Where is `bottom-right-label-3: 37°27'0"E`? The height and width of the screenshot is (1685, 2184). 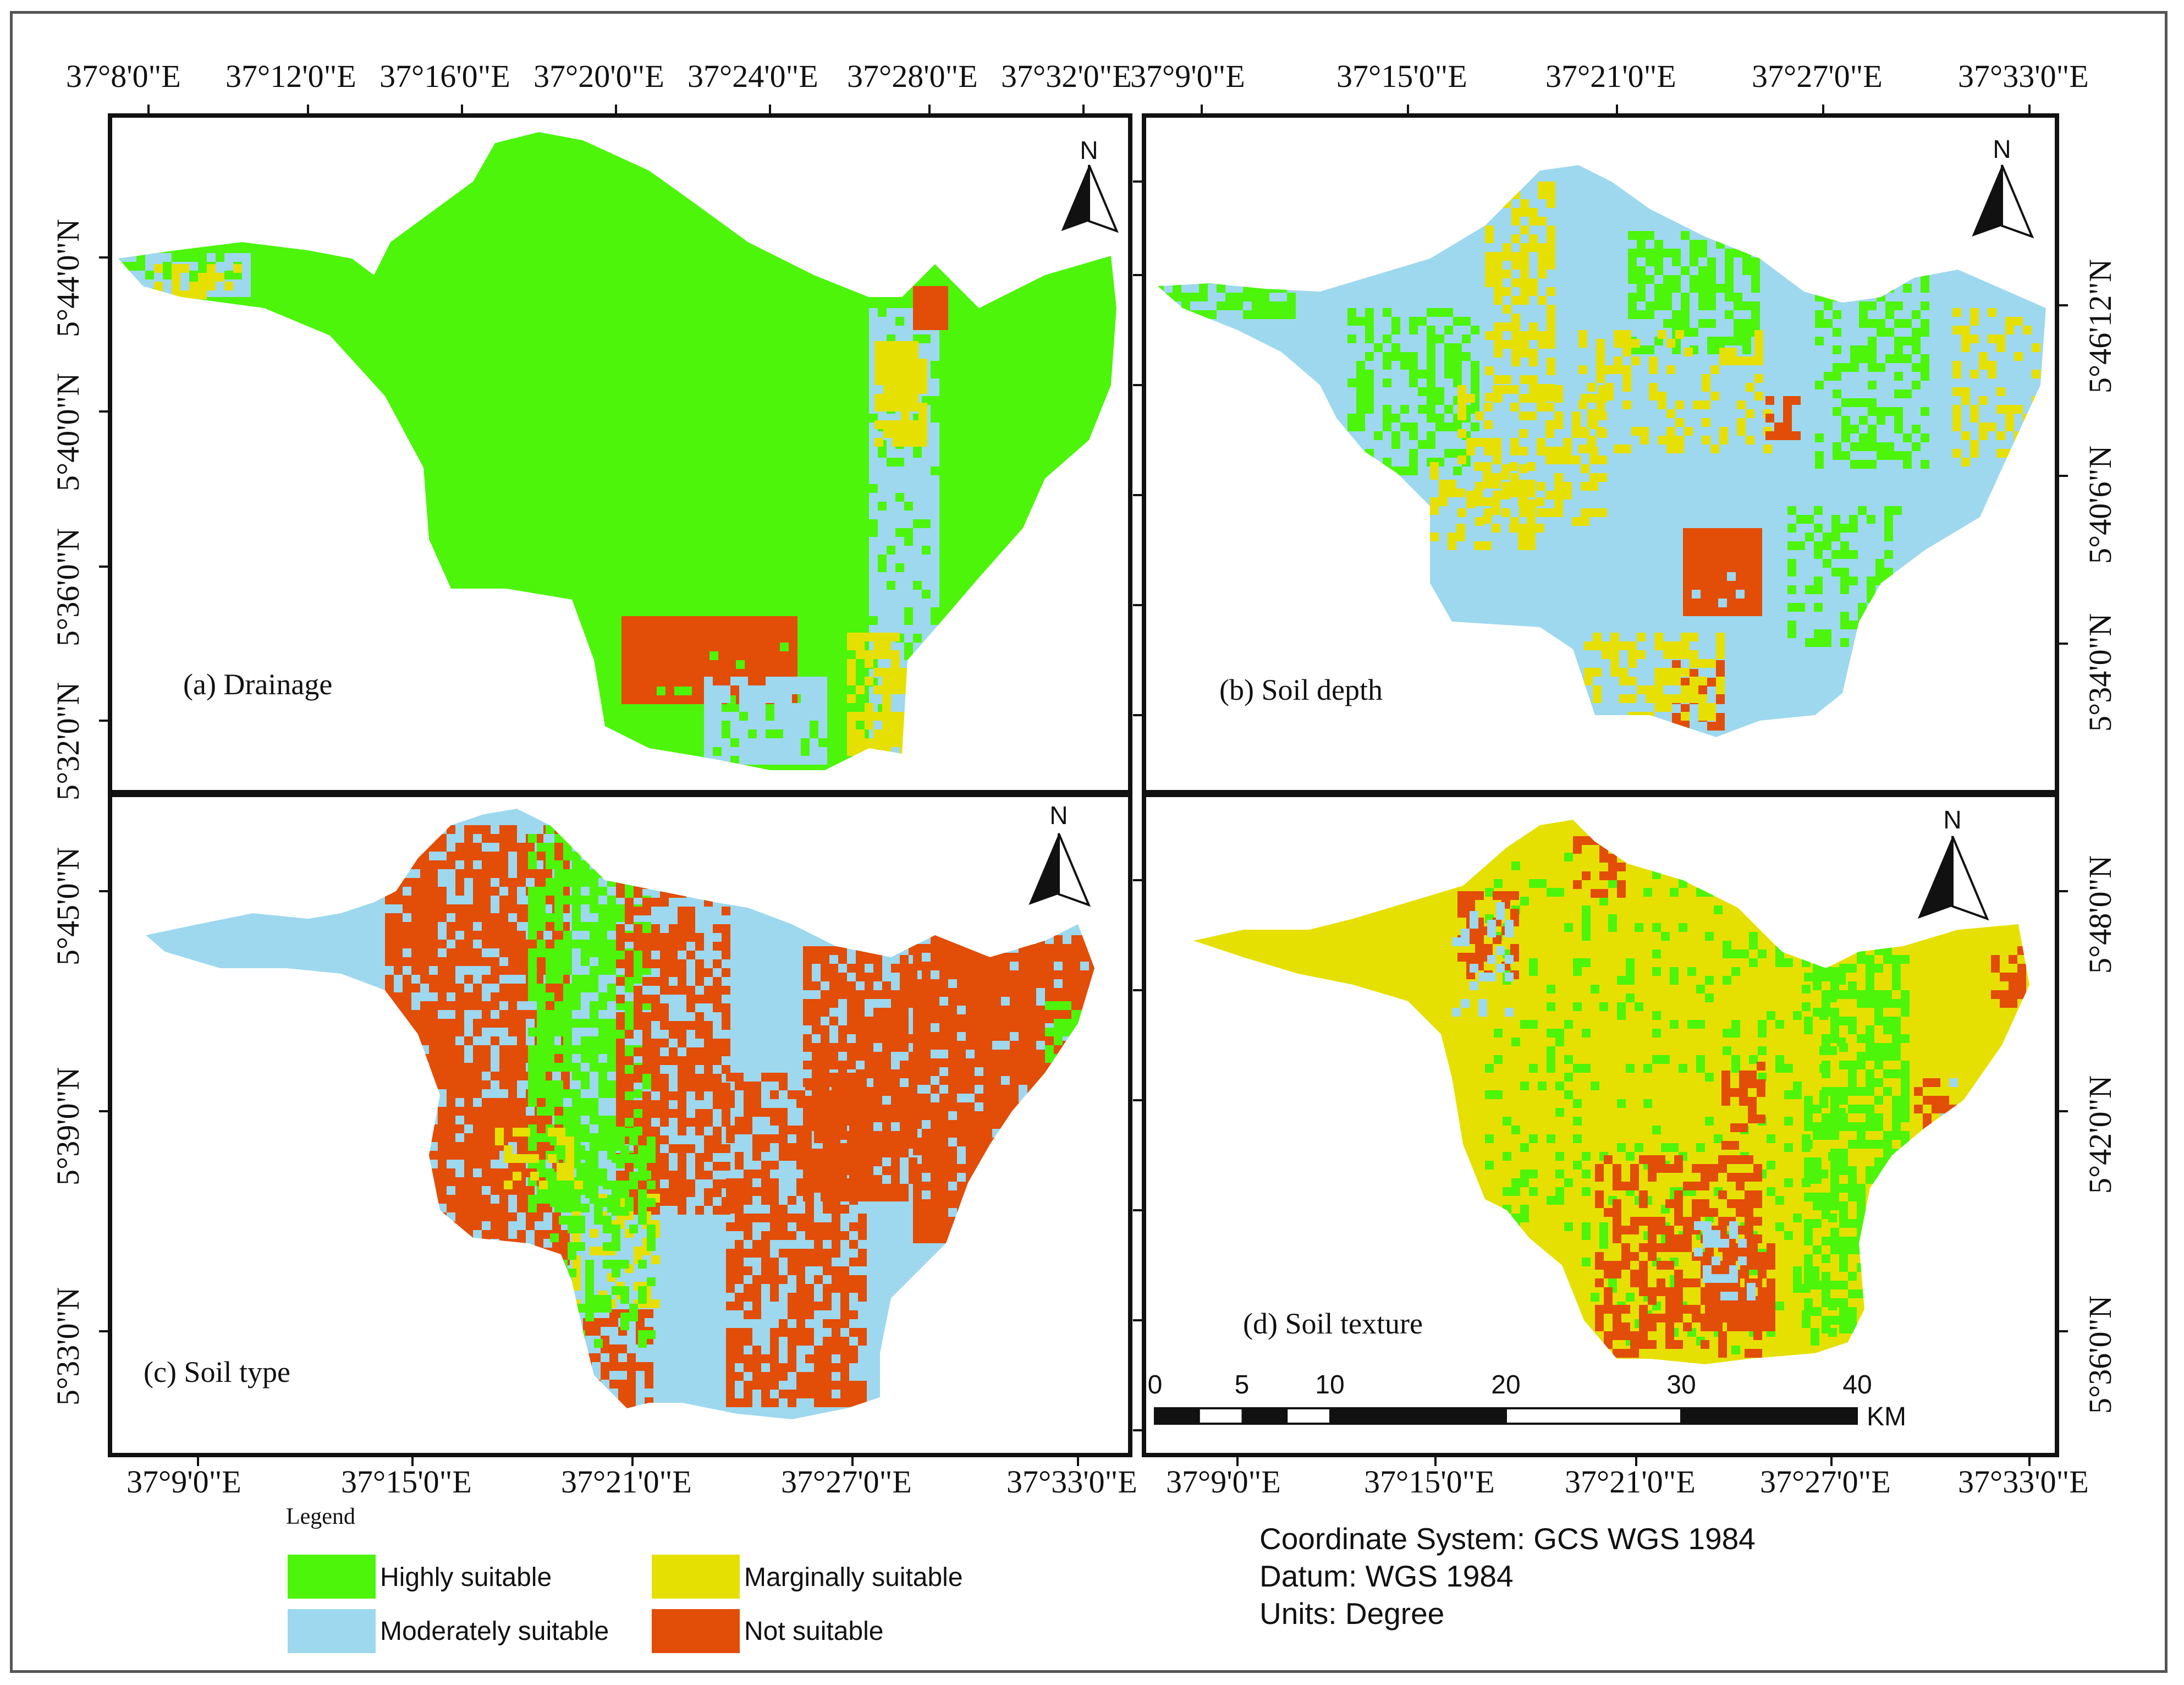
bottom-right-label-3: 37°27'0"E is located at coordinates (1825, 1482).